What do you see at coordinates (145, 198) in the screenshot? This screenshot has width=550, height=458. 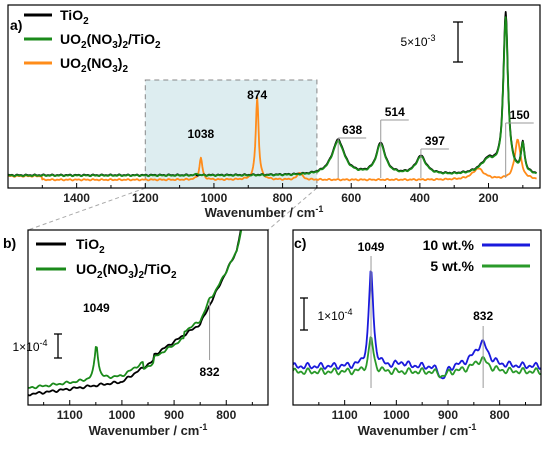 I see `tick-label-a-1200: 1200` at bounding box center [145, 198].